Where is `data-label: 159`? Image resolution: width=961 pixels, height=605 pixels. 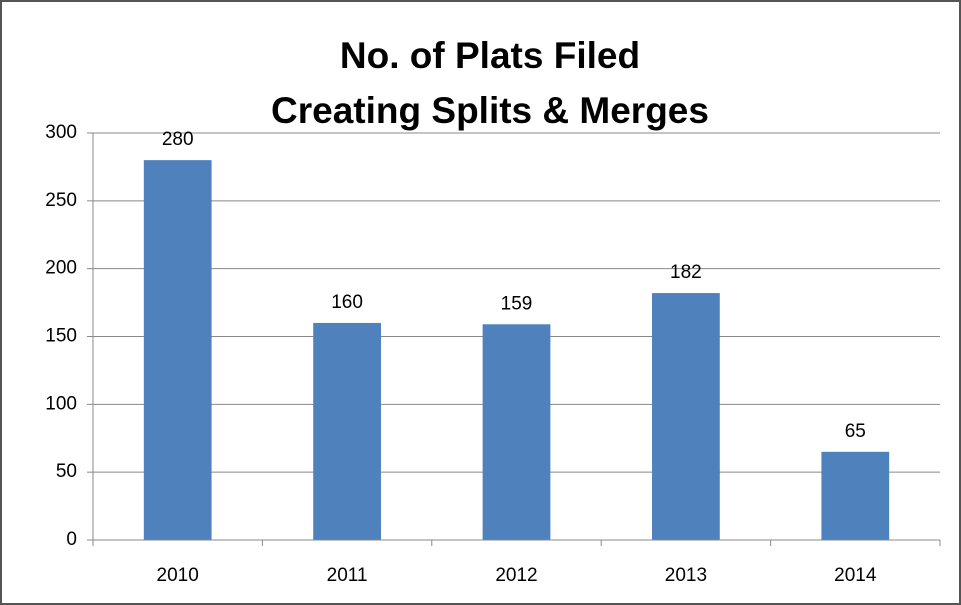
data-label: 159 is located at coordinates (517, 303).